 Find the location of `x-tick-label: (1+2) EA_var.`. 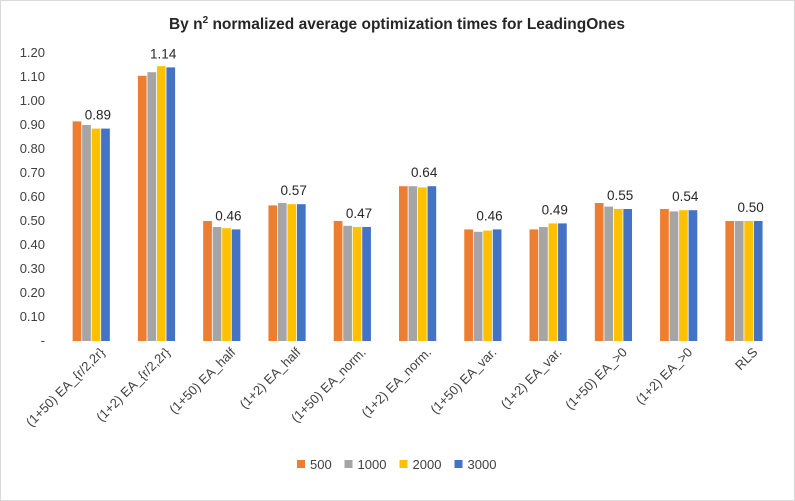

x-tick-label: (1+2) EA_var. is located at coordinates (531, 378).